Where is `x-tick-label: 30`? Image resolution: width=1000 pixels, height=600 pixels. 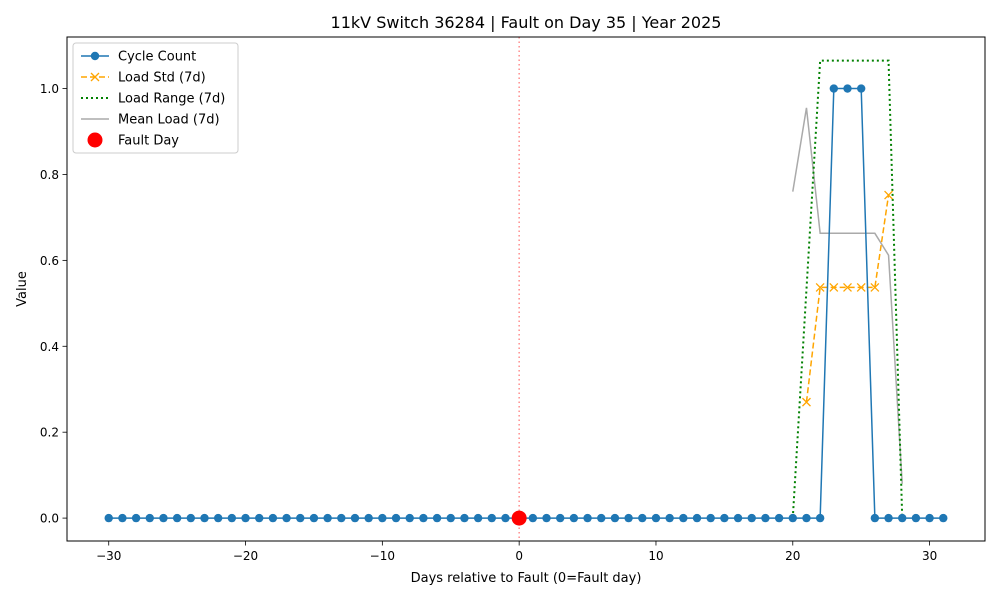
x-tick-label: 30 is located at coordinates (929, 556).